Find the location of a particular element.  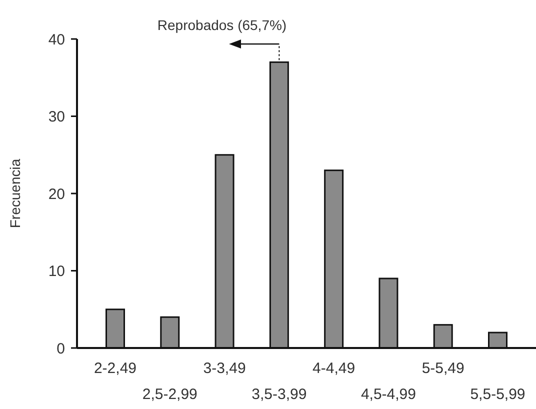

y-axis-title: Frecuencia is located at coordinates (15, 193).